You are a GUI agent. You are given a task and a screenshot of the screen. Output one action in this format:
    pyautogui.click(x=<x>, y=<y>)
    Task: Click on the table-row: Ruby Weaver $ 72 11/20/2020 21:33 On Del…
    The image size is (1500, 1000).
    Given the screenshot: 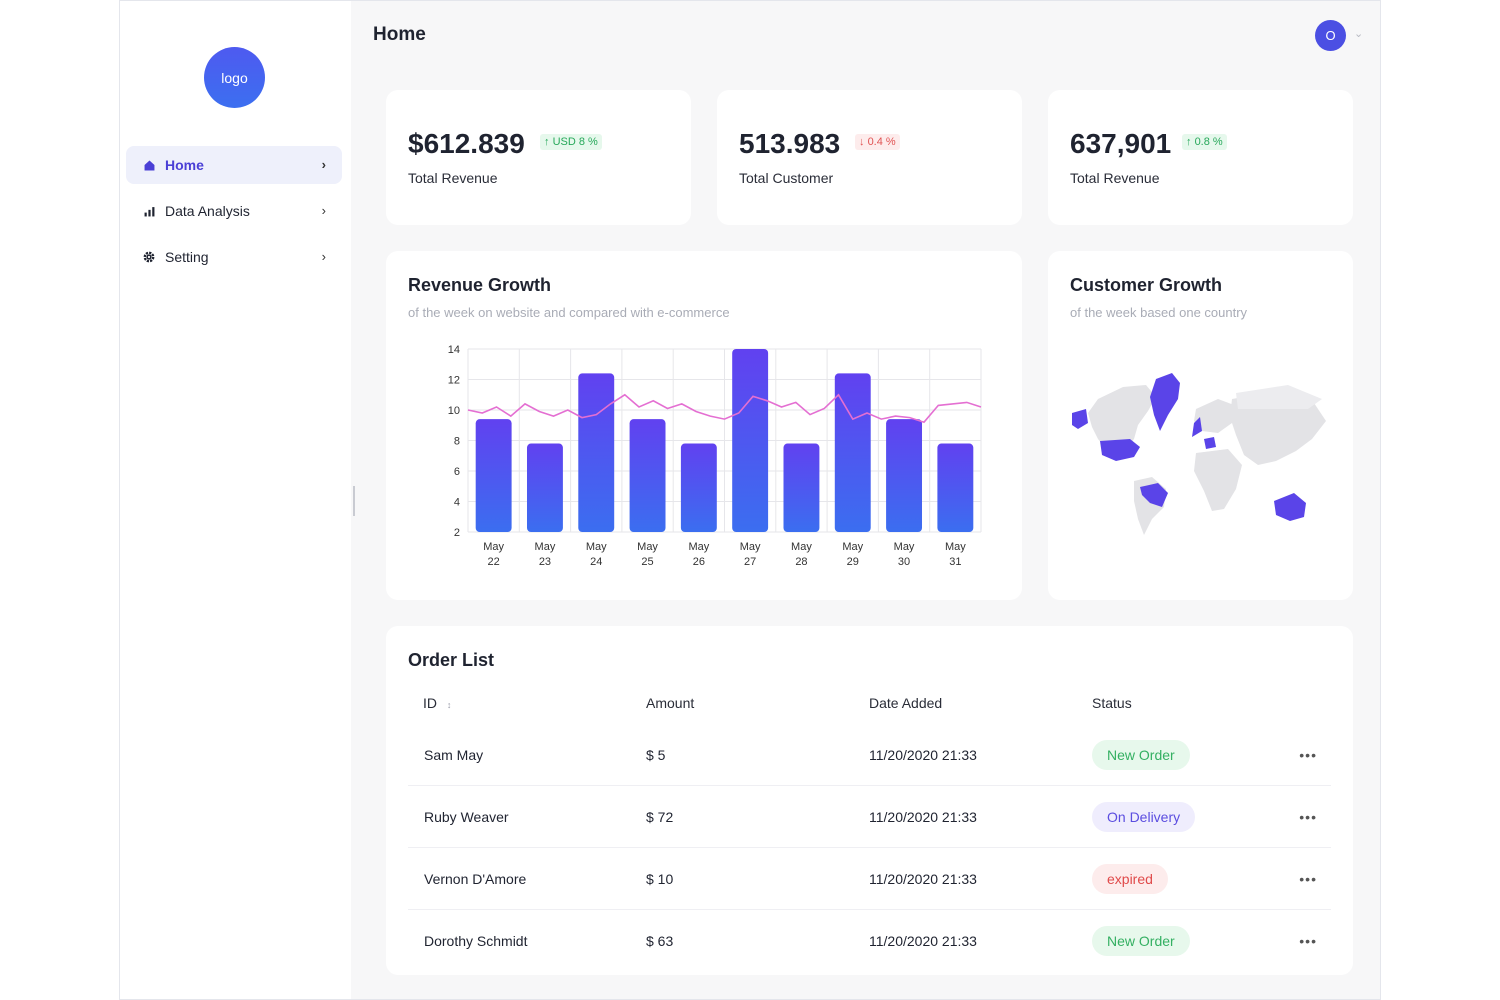 What is the action you would take?
    pyautogui.click(x=869, y=817)
    